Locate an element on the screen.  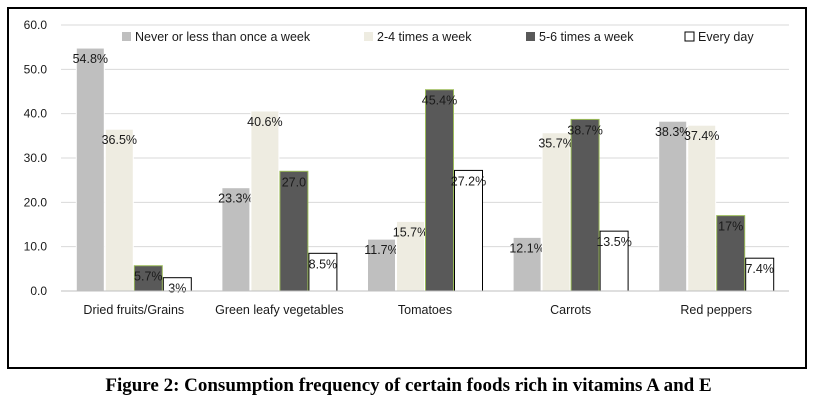
bar-green-leafy-vegetables-never-or-less-than-once-a-week is located at coordinates (236, 239).